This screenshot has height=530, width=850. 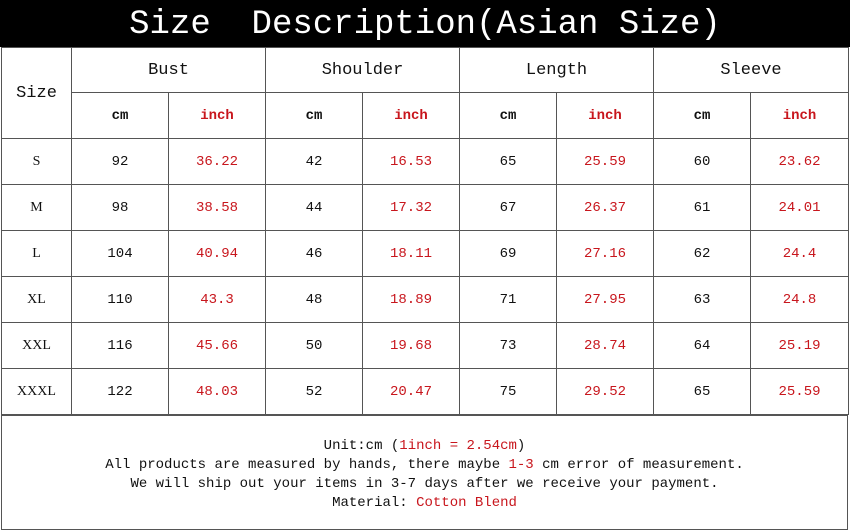 I want to click on inch-value-cell: 27.95, so click(x=605, y=299).